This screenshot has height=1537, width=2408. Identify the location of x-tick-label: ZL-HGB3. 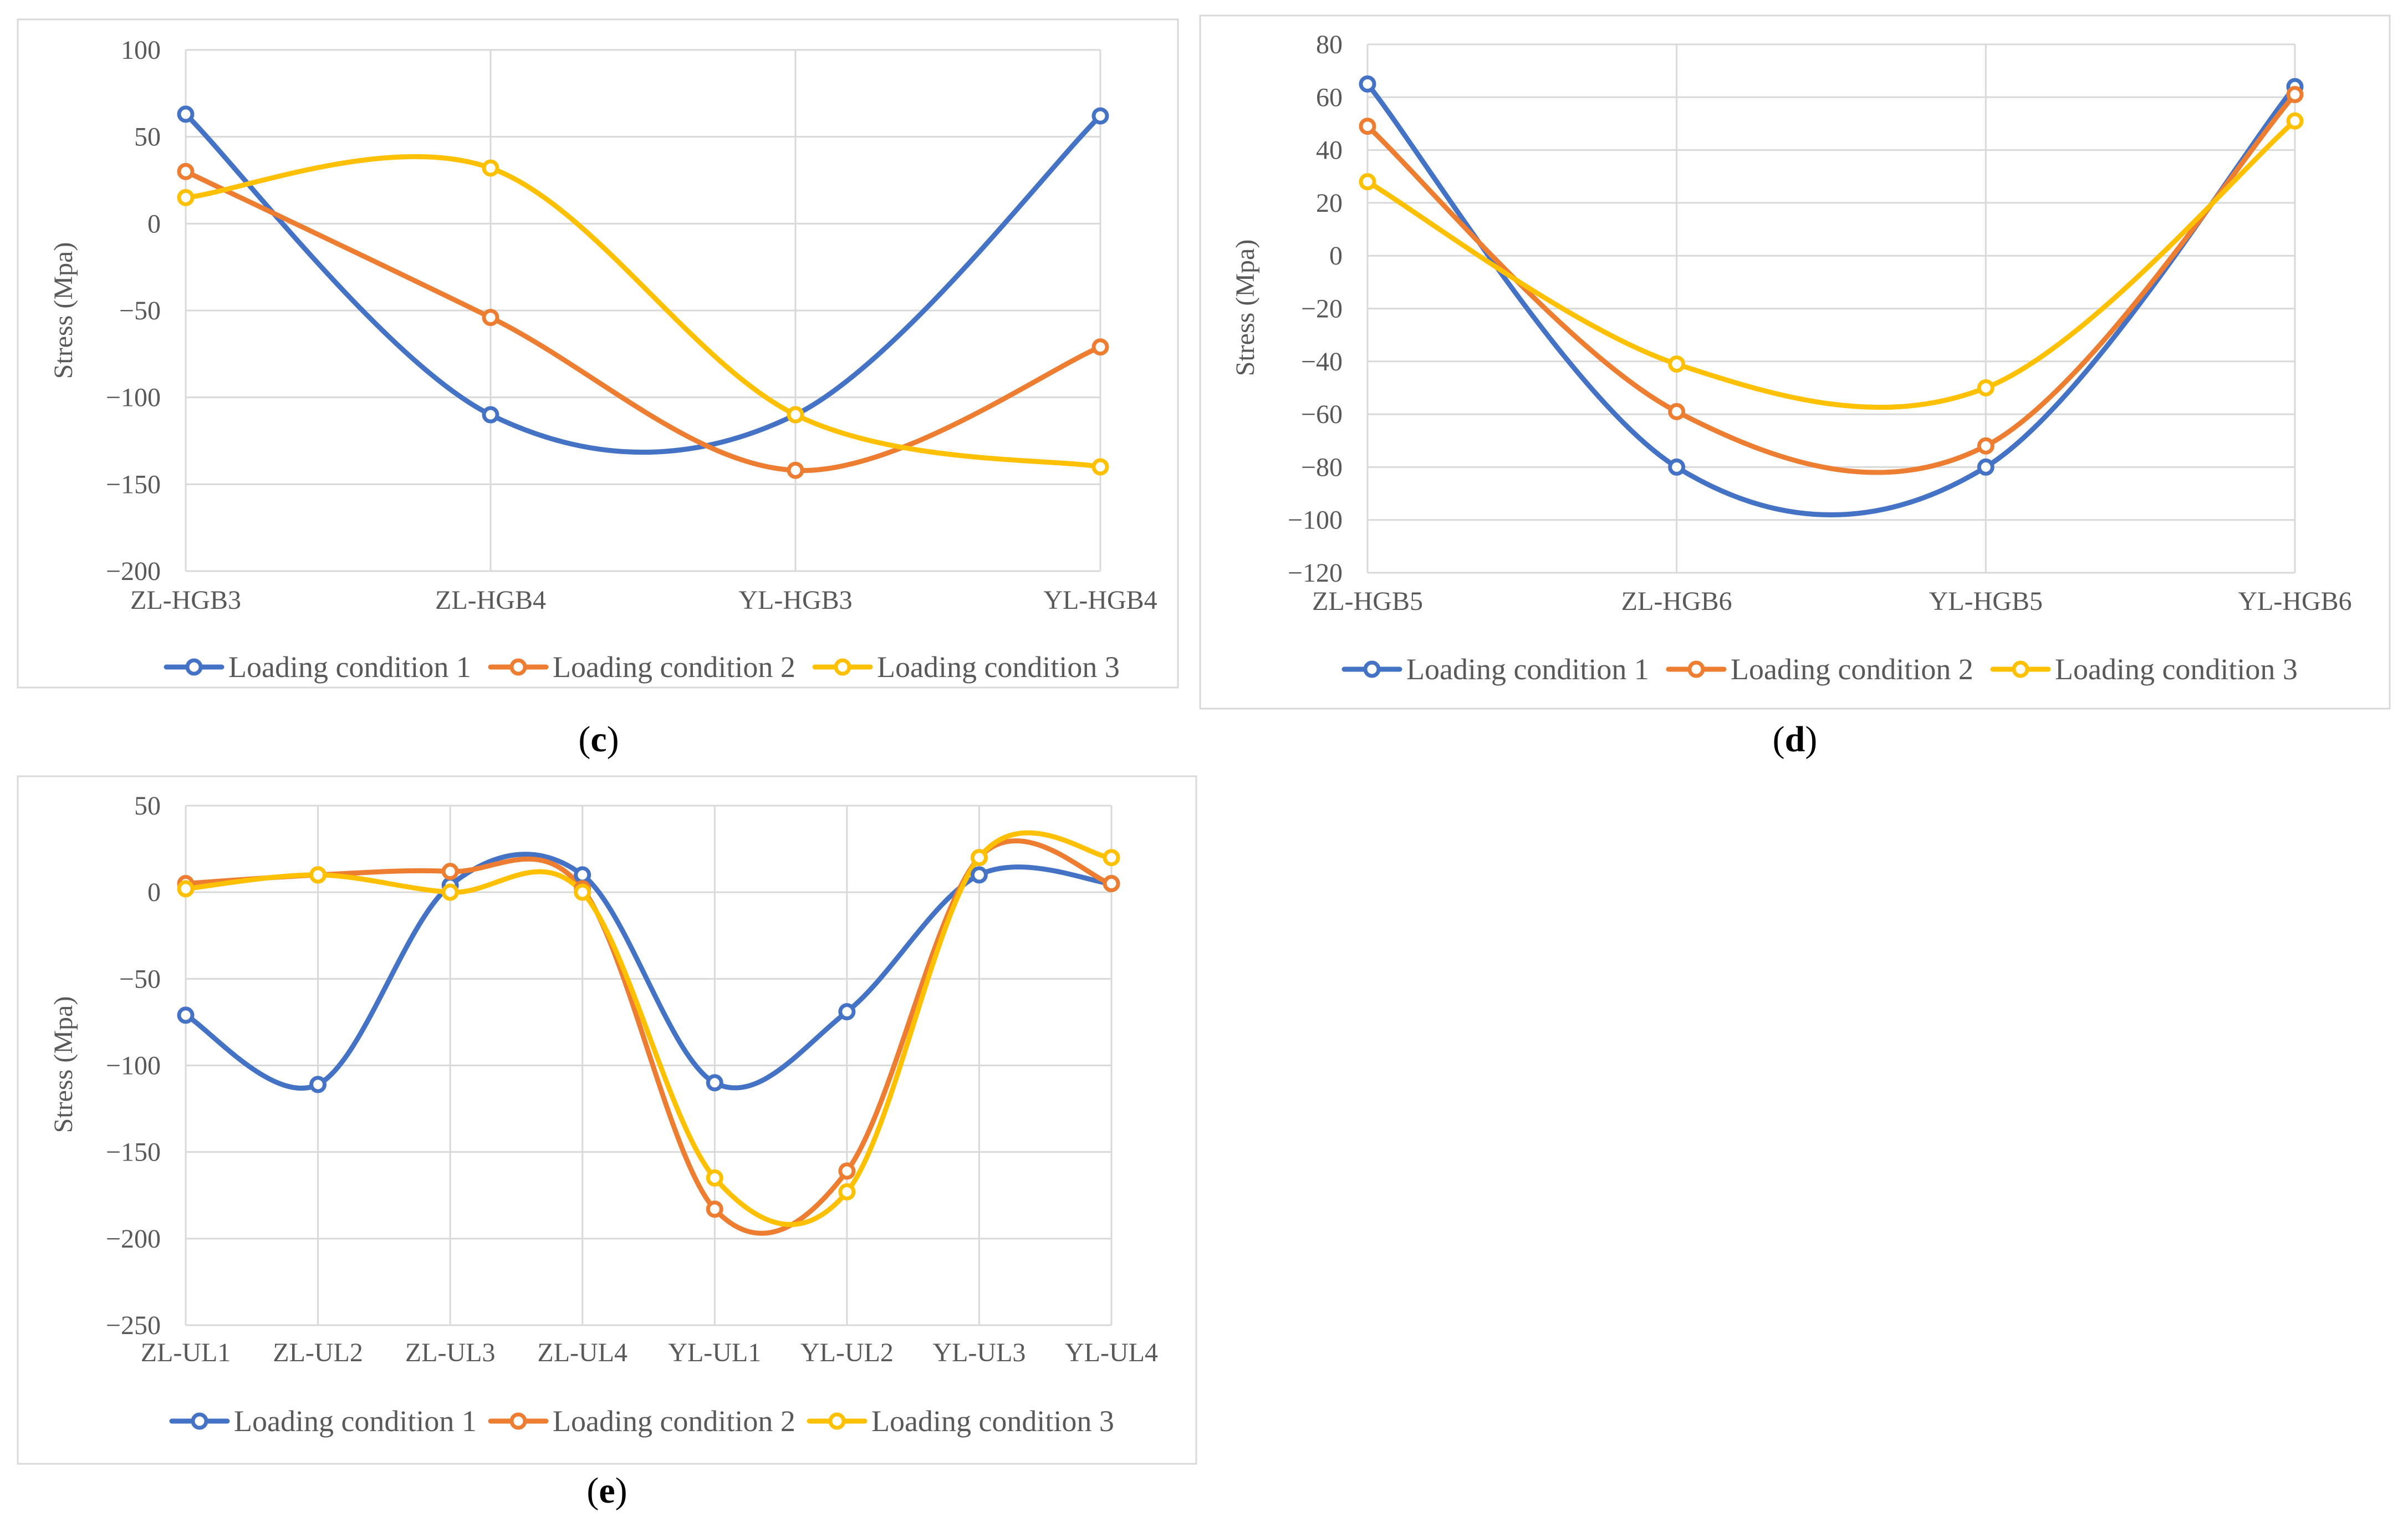
(185, 600).